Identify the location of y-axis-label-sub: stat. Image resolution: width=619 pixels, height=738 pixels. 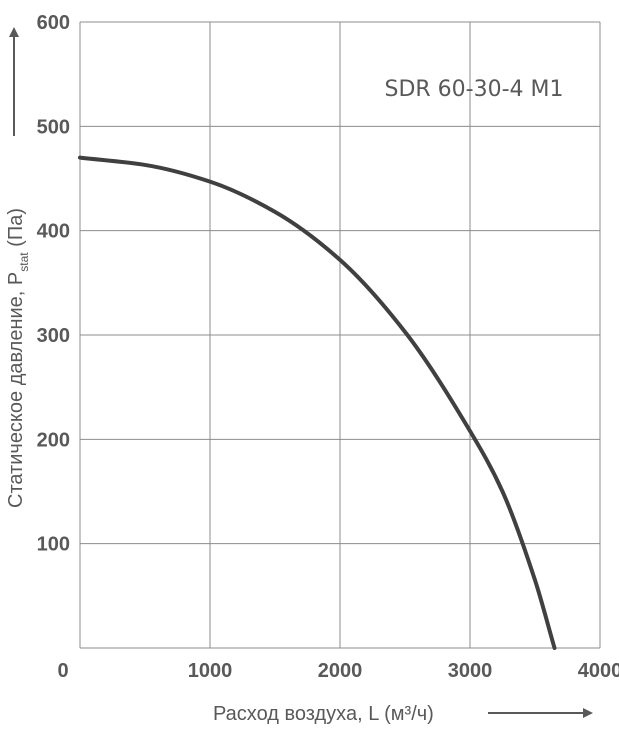
(24, 262).